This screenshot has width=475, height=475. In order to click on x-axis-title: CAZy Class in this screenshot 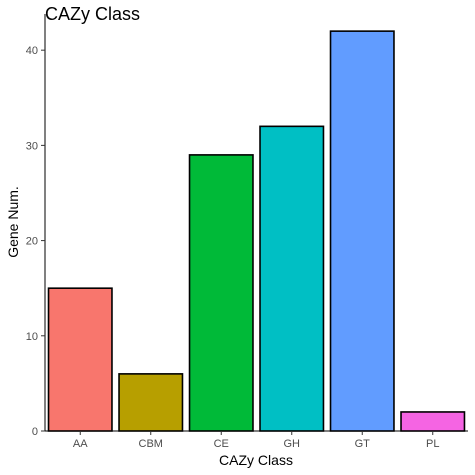, I will do `click(256, 460)`.